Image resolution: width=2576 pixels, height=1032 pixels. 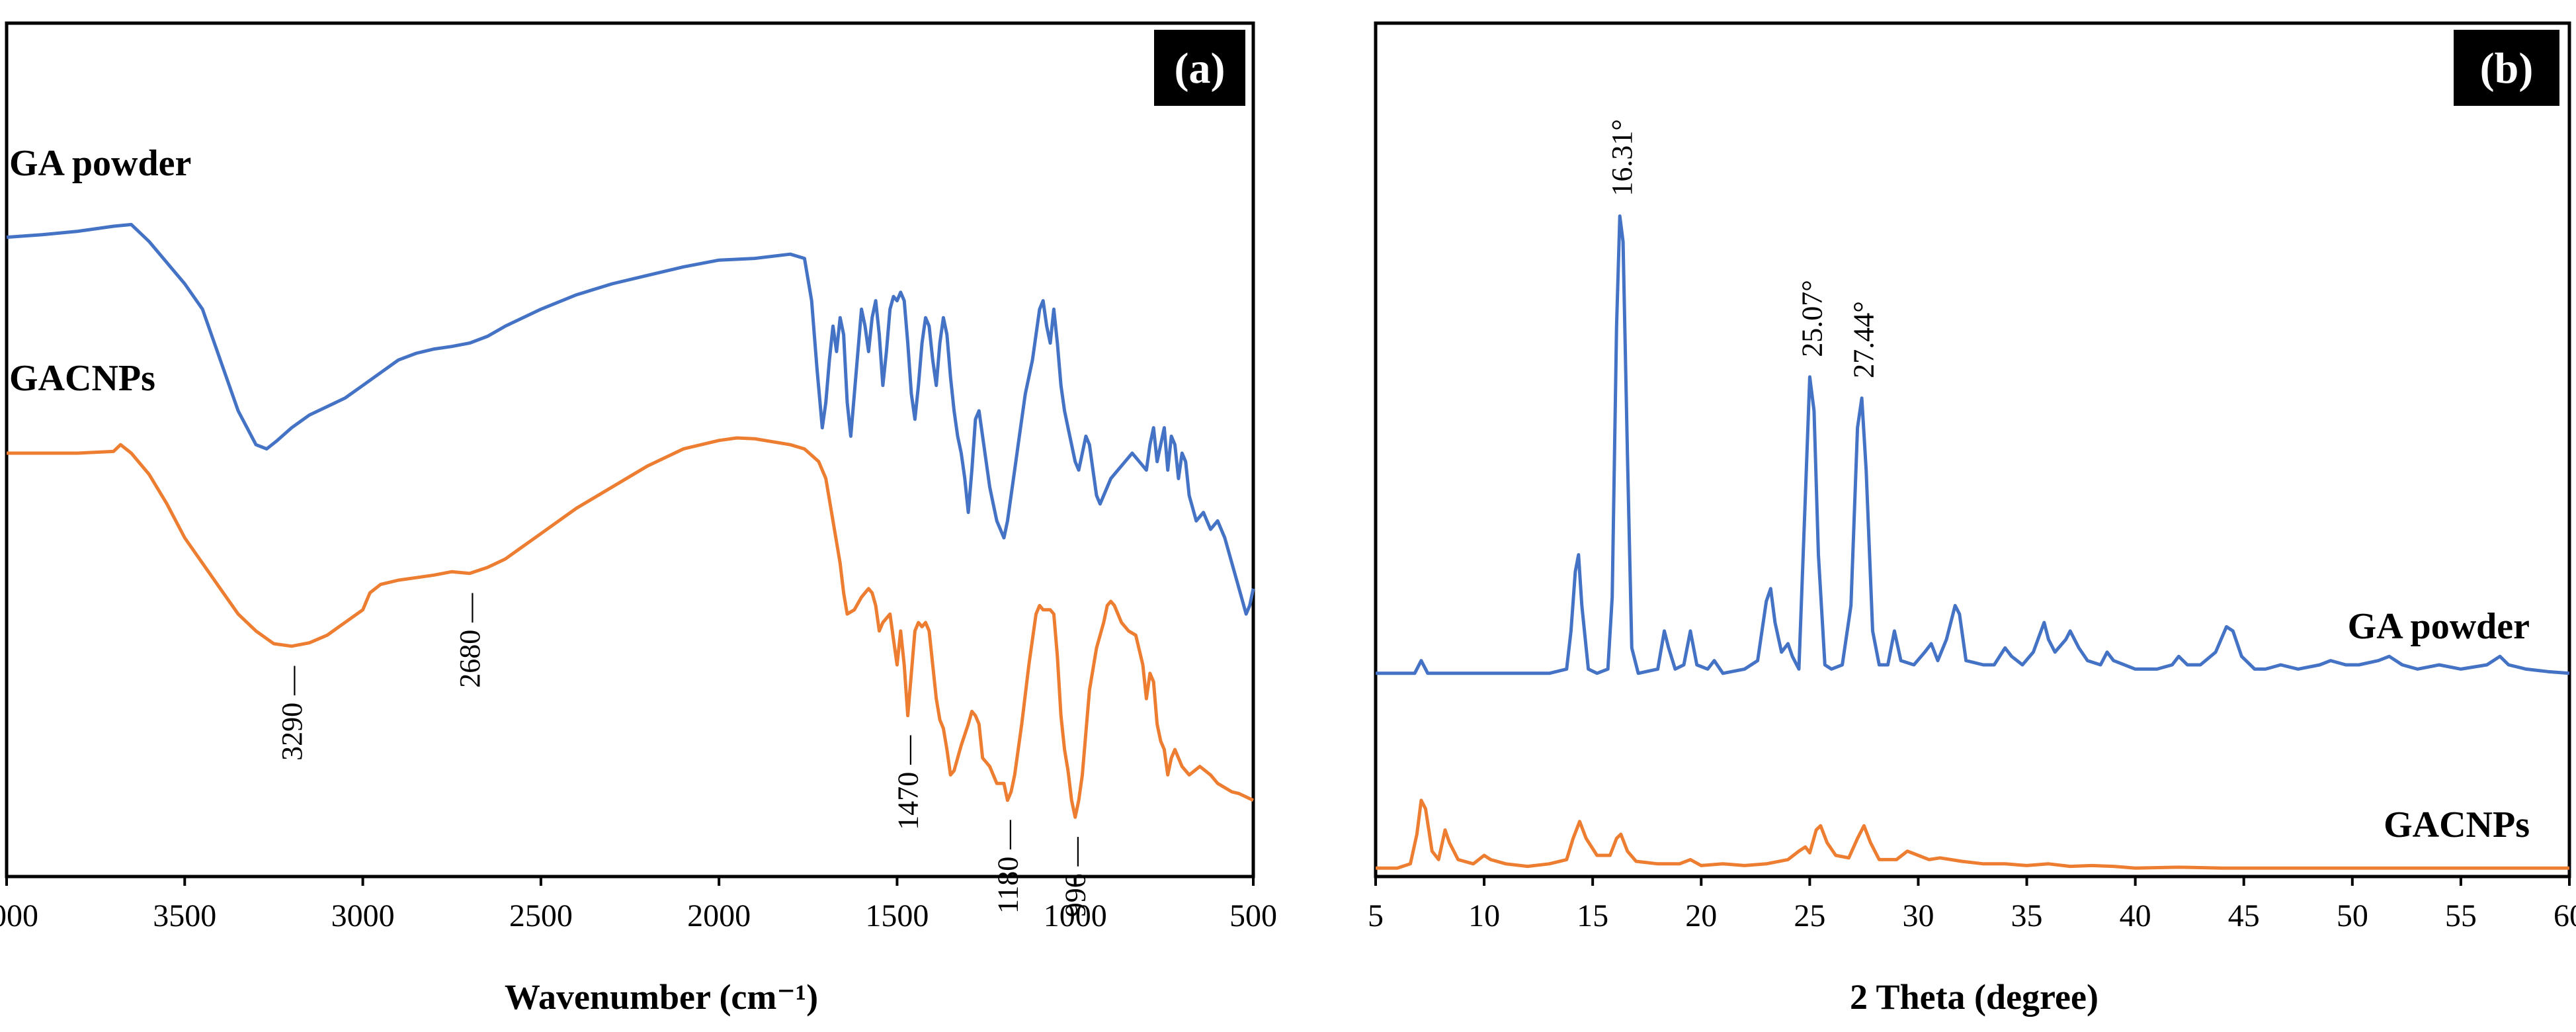 What do you see at coordinates (541, 915) in the screenshot?
I see `x-tick-label: 2500` at bounding box center [541, 915].